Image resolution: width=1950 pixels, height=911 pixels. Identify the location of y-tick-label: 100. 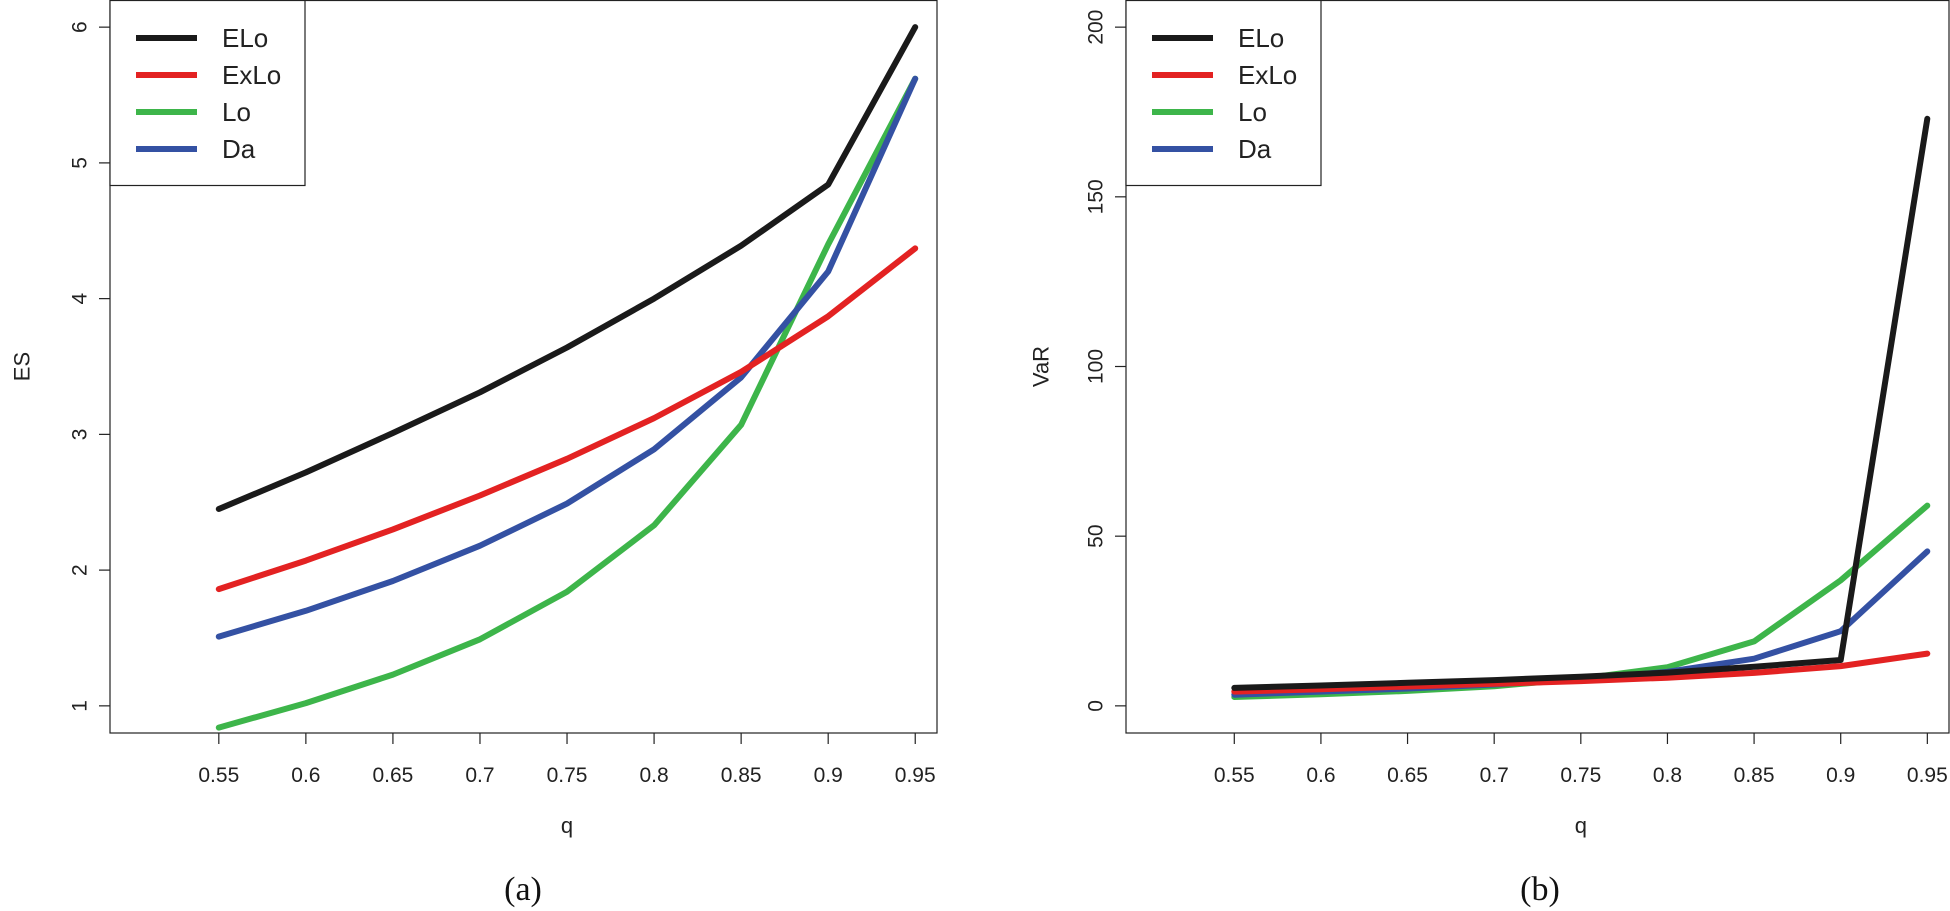
(1096, 366).